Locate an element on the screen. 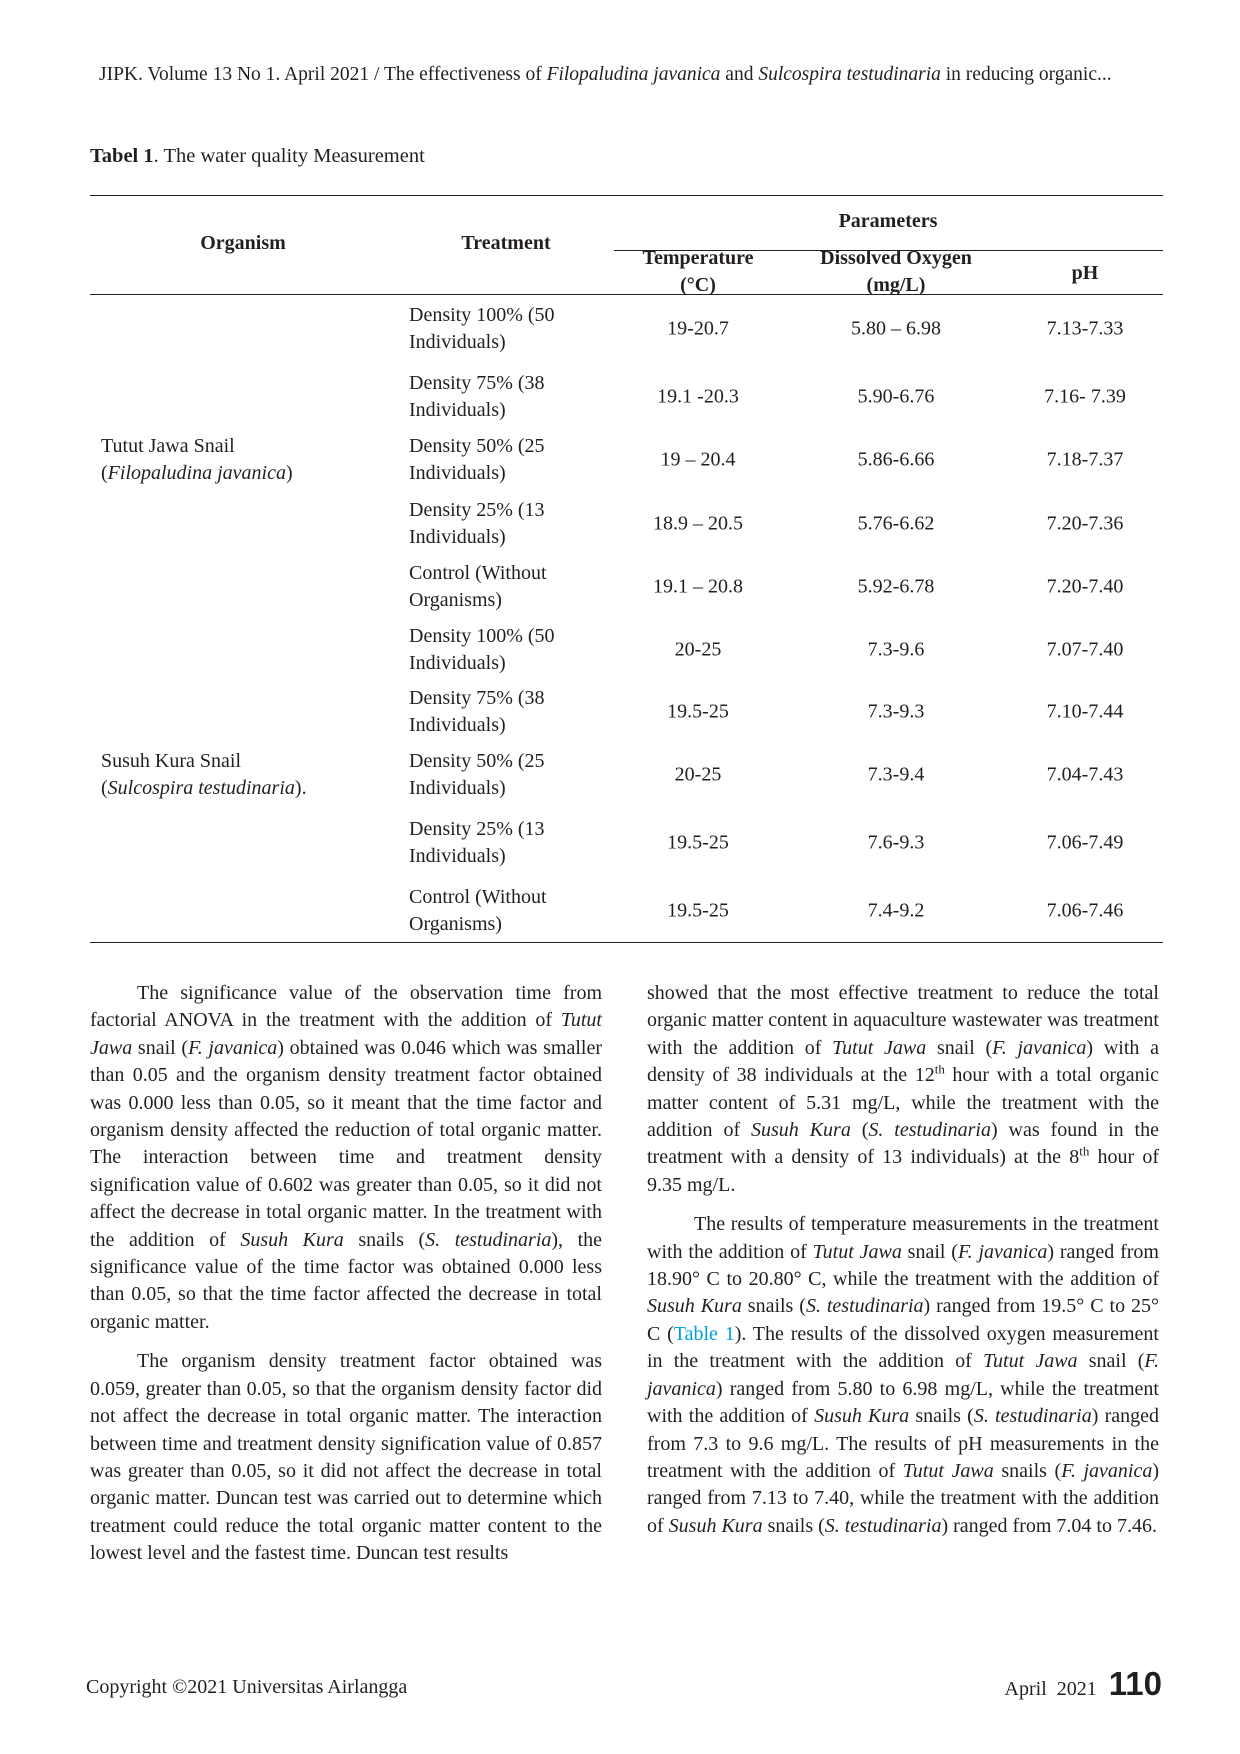 The width and height of the screenshot is (1240, 1754). ph-cell: 7.18-7.37 is located at coordinates (1085, 459).